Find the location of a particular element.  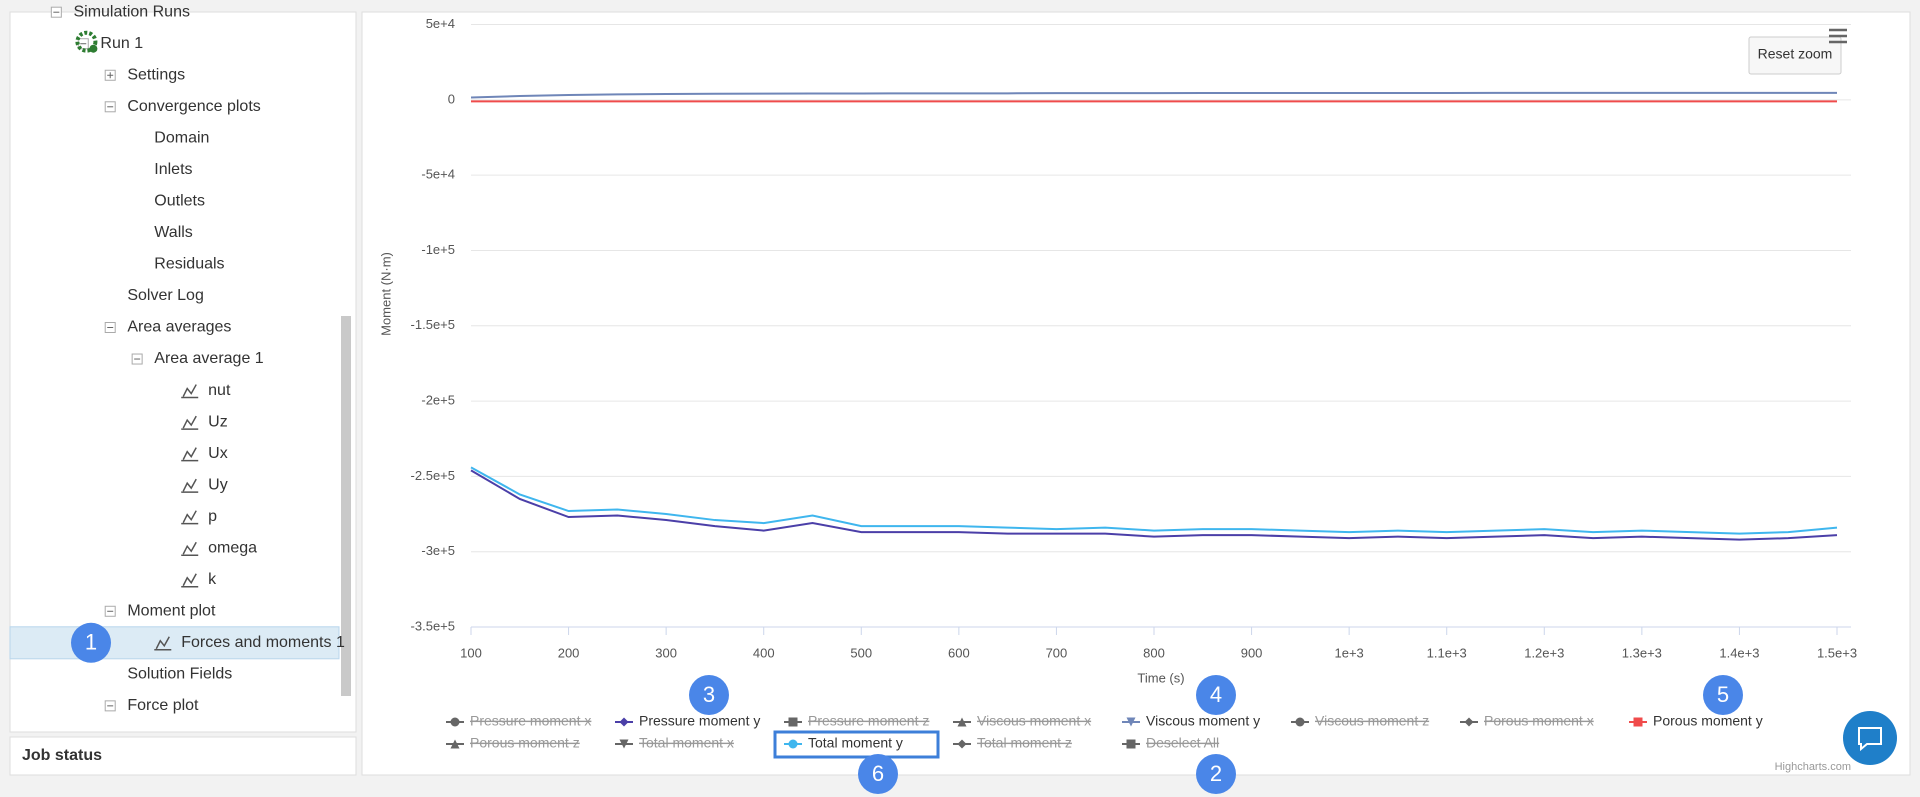

legend-item: Pressure moment y is located at coordinates (699, 721).